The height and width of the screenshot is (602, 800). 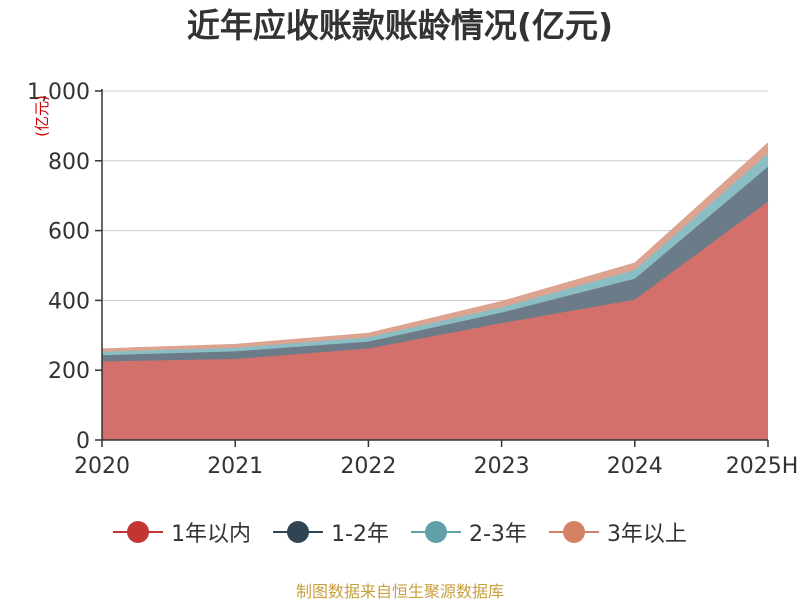 I want to click on x-tick-label: 2022, so click(x=368, y=466).